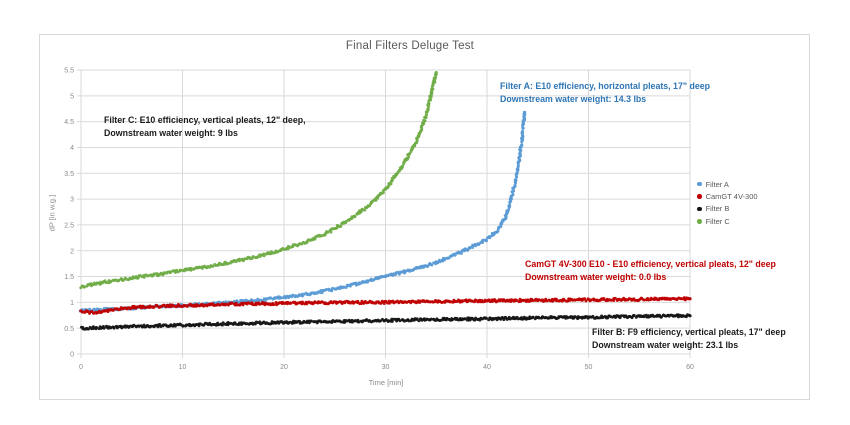 This screenshot has width=850, height=425. What do you see at coordinates (72, 251) in the screenshot?
I see `svg-text: 2` at bounding box center [72, 251].